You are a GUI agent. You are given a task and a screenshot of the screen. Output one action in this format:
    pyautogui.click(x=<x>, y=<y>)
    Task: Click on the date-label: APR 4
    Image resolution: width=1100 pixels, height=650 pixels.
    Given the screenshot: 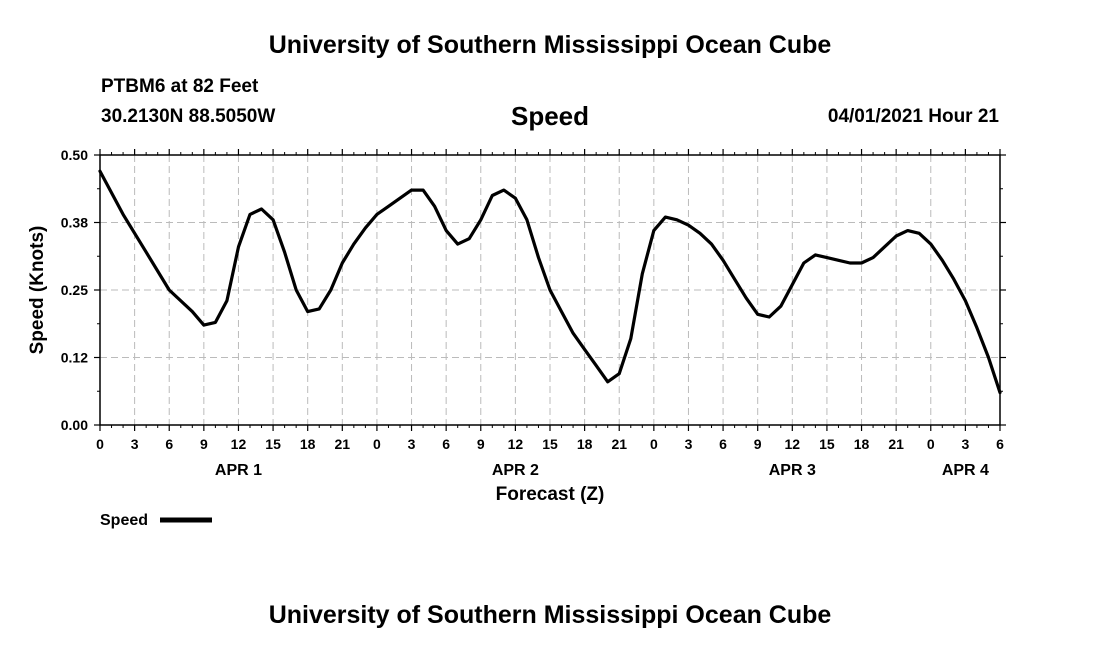 What is the action you would take?
    pyautogui.click(x=965, y=470)
    